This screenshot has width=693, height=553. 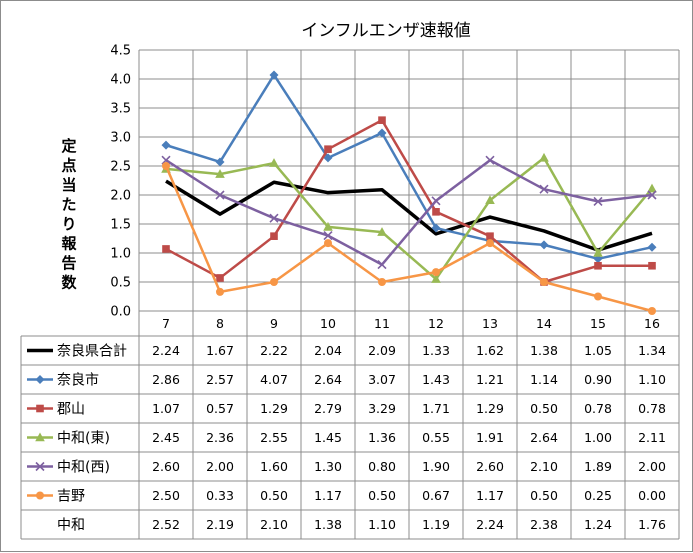 I want to click on data-label: 0.80, so click(x=382, y=466).